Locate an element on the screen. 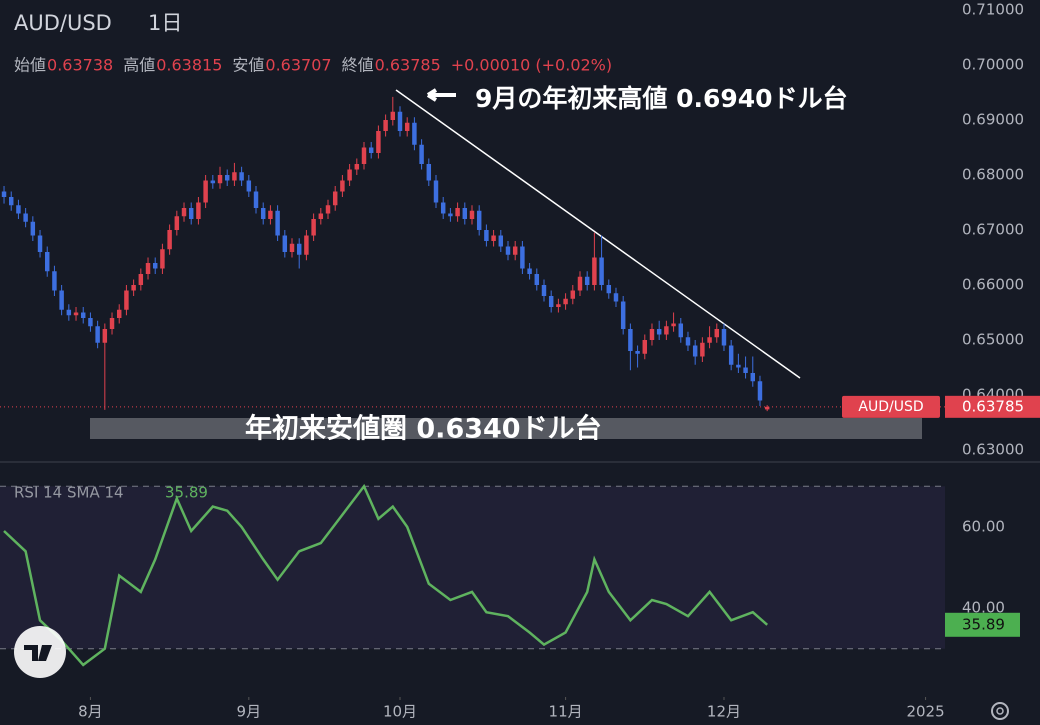  annotation: 年初来安値圏 0.6340ドル台 is located at coordinates (423, 429).